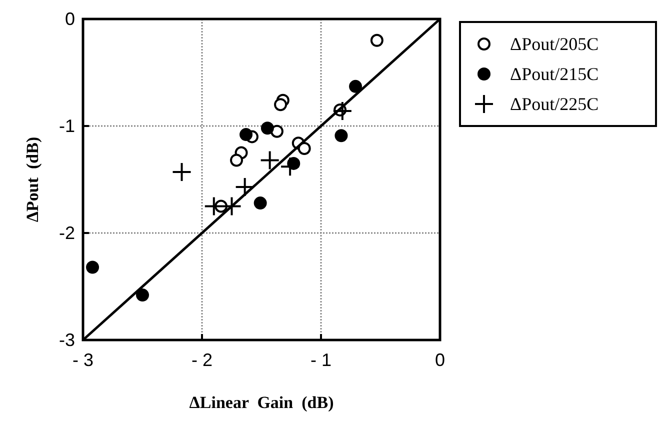 This screenshot has width=658, height=423. What do you see at coordinates (69, 19) in the screenshot?
I see `y-tick-label: 0` at bounding box center [69, 19].